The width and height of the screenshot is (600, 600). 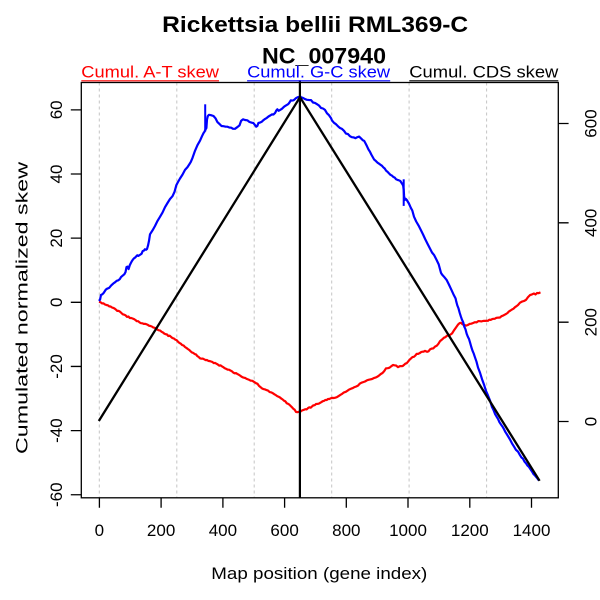 I want to click on svg-text: 1400, so click(x=532, y=530).